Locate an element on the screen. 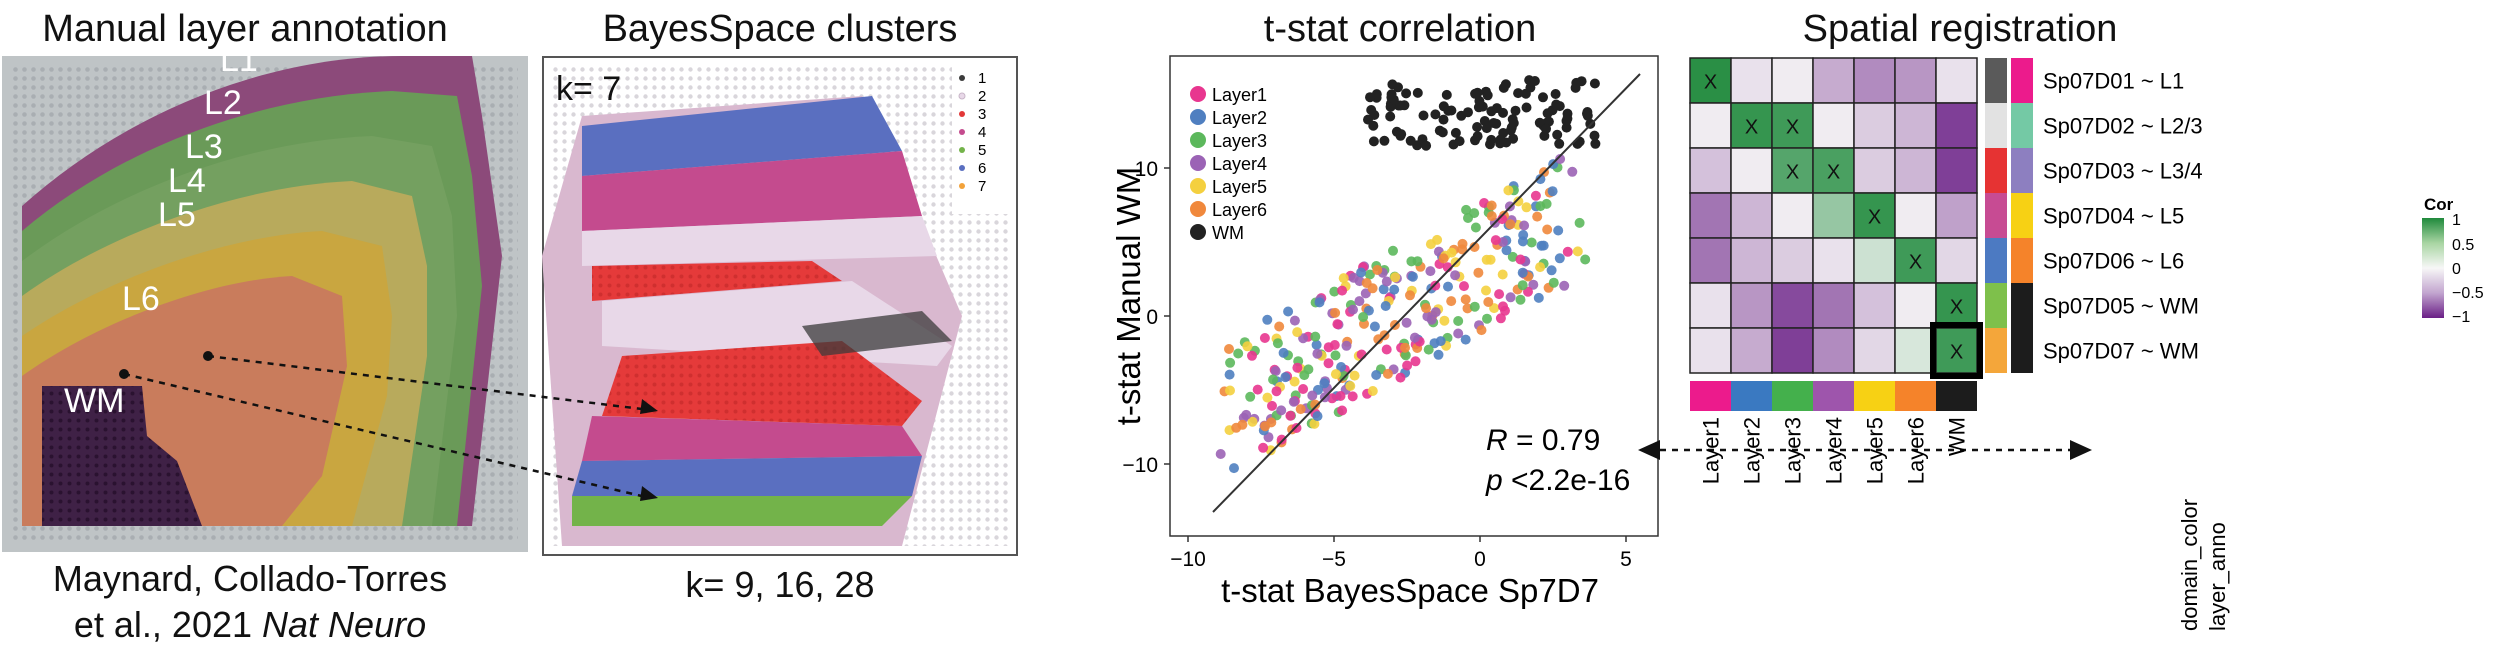 Image resolution: width=2506 pixels, height=656 pixels. citation-line1: Maynard, Collado-Torres is located at coordinates (250, 578).